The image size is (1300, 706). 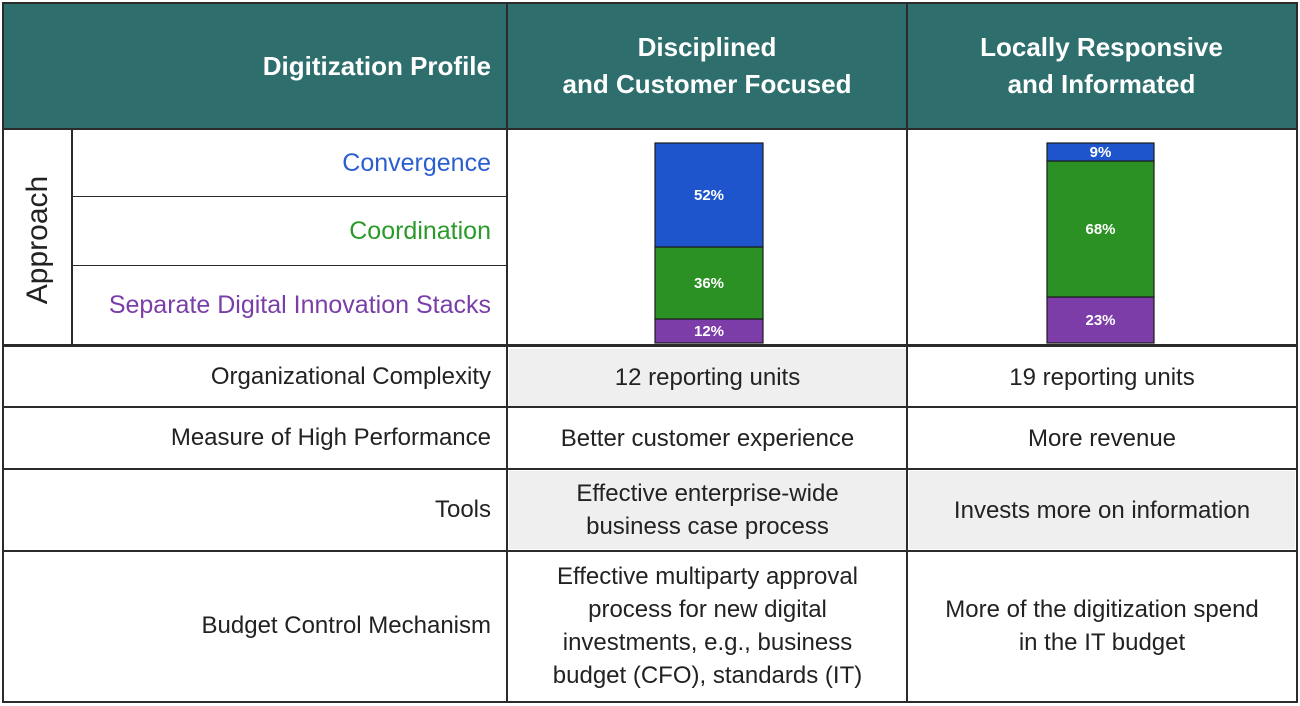 I want to click on table-top-border, so click(x=650, y=3).